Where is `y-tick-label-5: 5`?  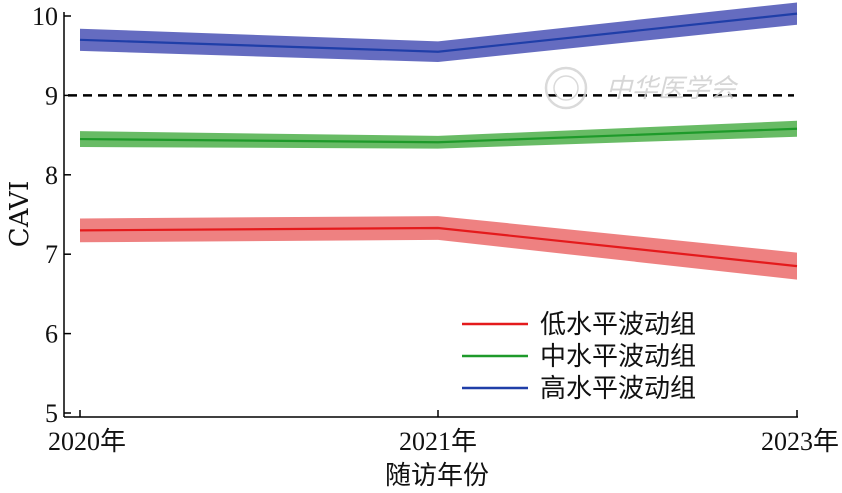 y-tick-label-5: 5 is located at coordinates (51, 413).